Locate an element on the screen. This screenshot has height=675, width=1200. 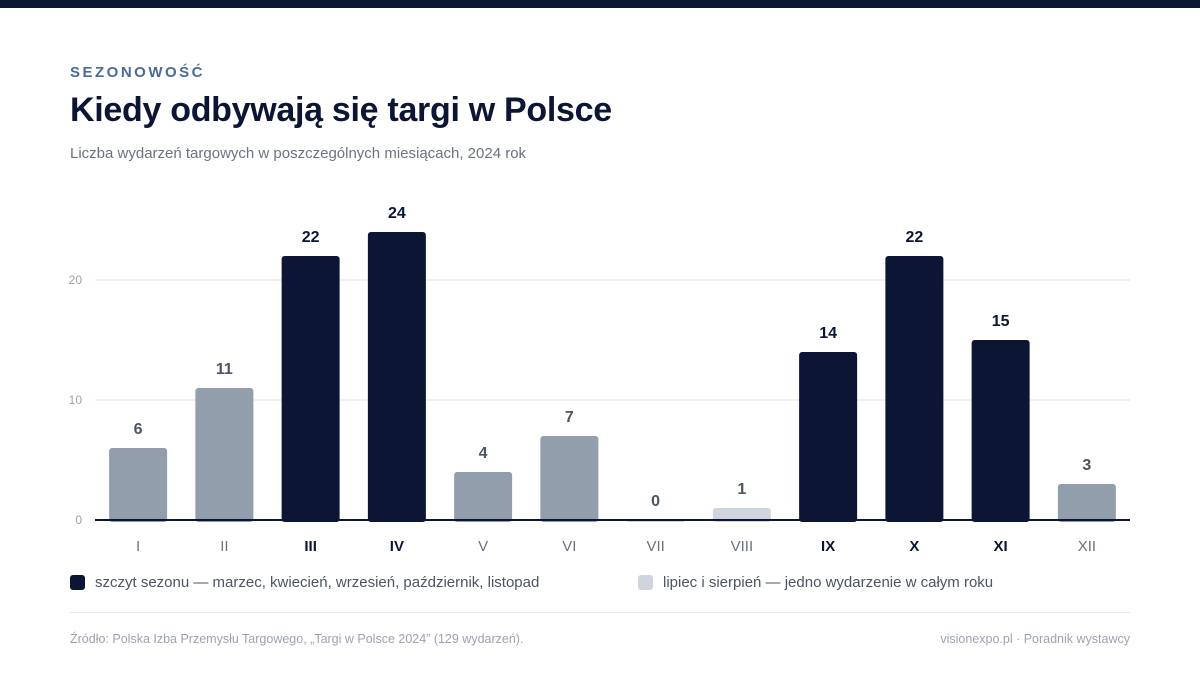
legend-swatch-peak is located at coordinates (77, 582).